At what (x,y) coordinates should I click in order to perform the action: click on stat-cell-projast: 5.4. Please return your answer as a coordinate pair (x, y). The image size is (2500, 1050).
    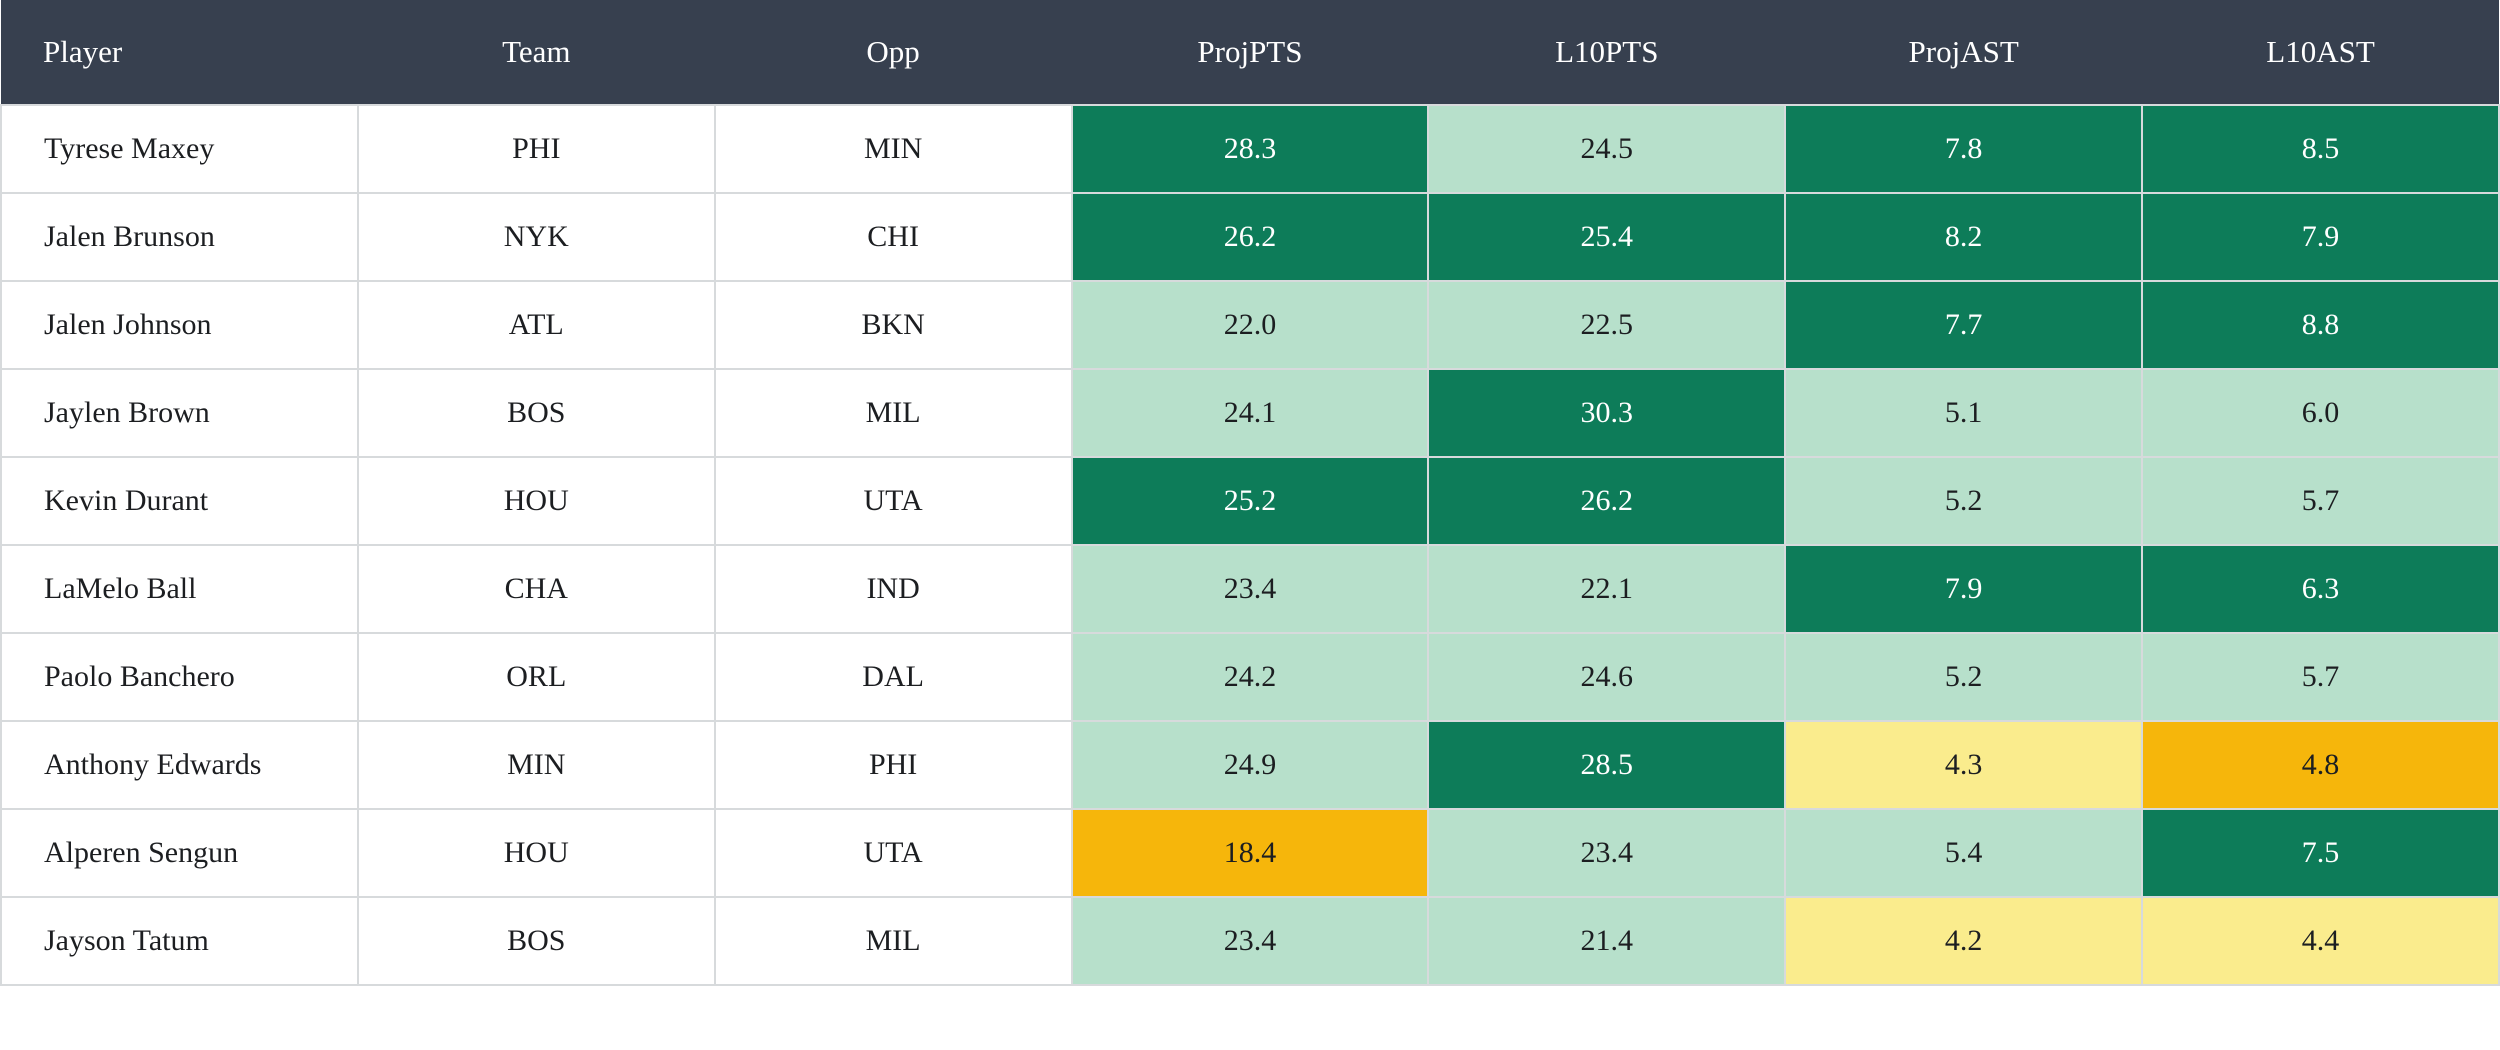
    Looking at the image, I should click on (1964, 853).